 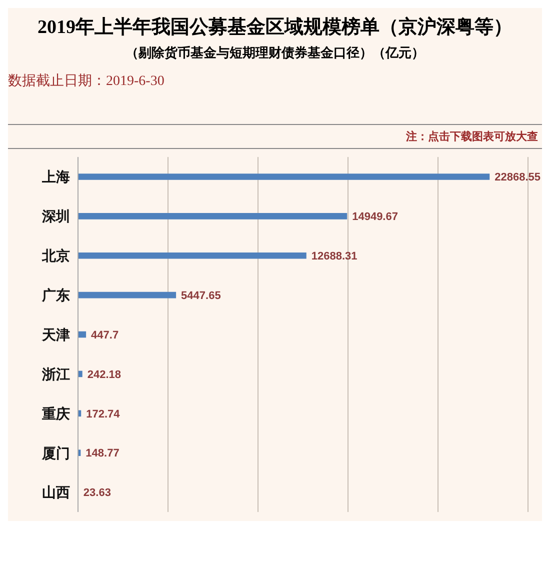 What do you see at coordinates (55, 374) in the screenshot?
I see `y-tick-label: 浙江` at bounding box center [55, 374].